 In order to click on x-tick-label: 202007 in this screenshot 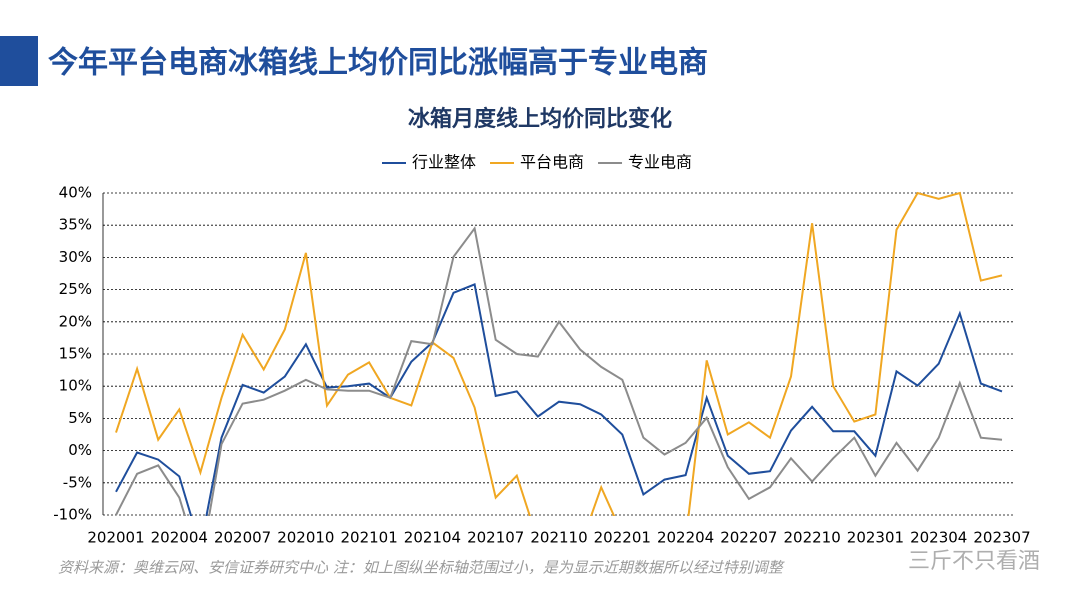, I will do `click(242, 538)`.